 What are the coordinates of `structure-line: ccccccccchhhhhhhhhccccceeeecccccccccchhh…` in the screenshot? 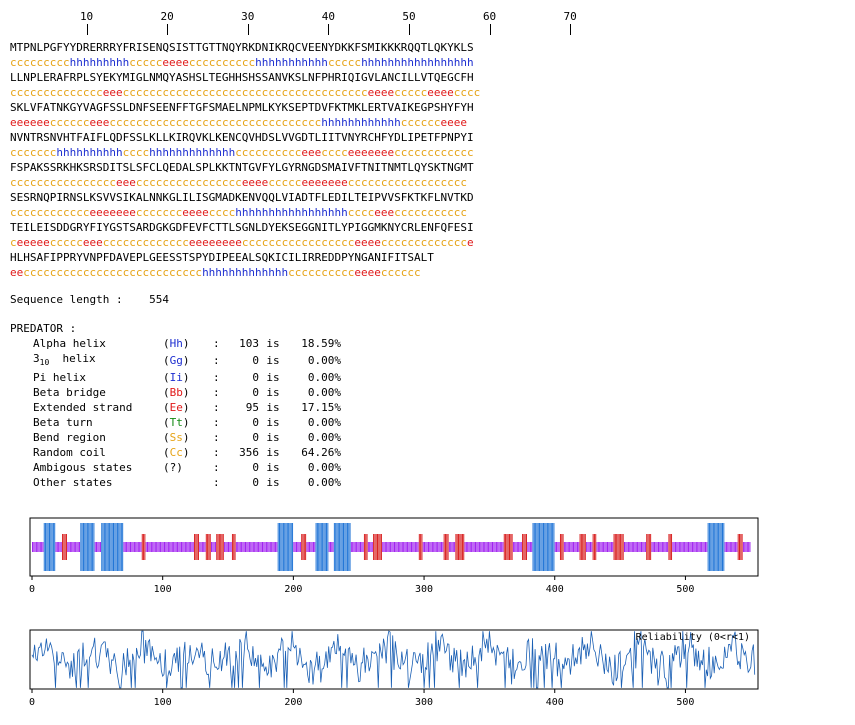 It's located at (242, 62).